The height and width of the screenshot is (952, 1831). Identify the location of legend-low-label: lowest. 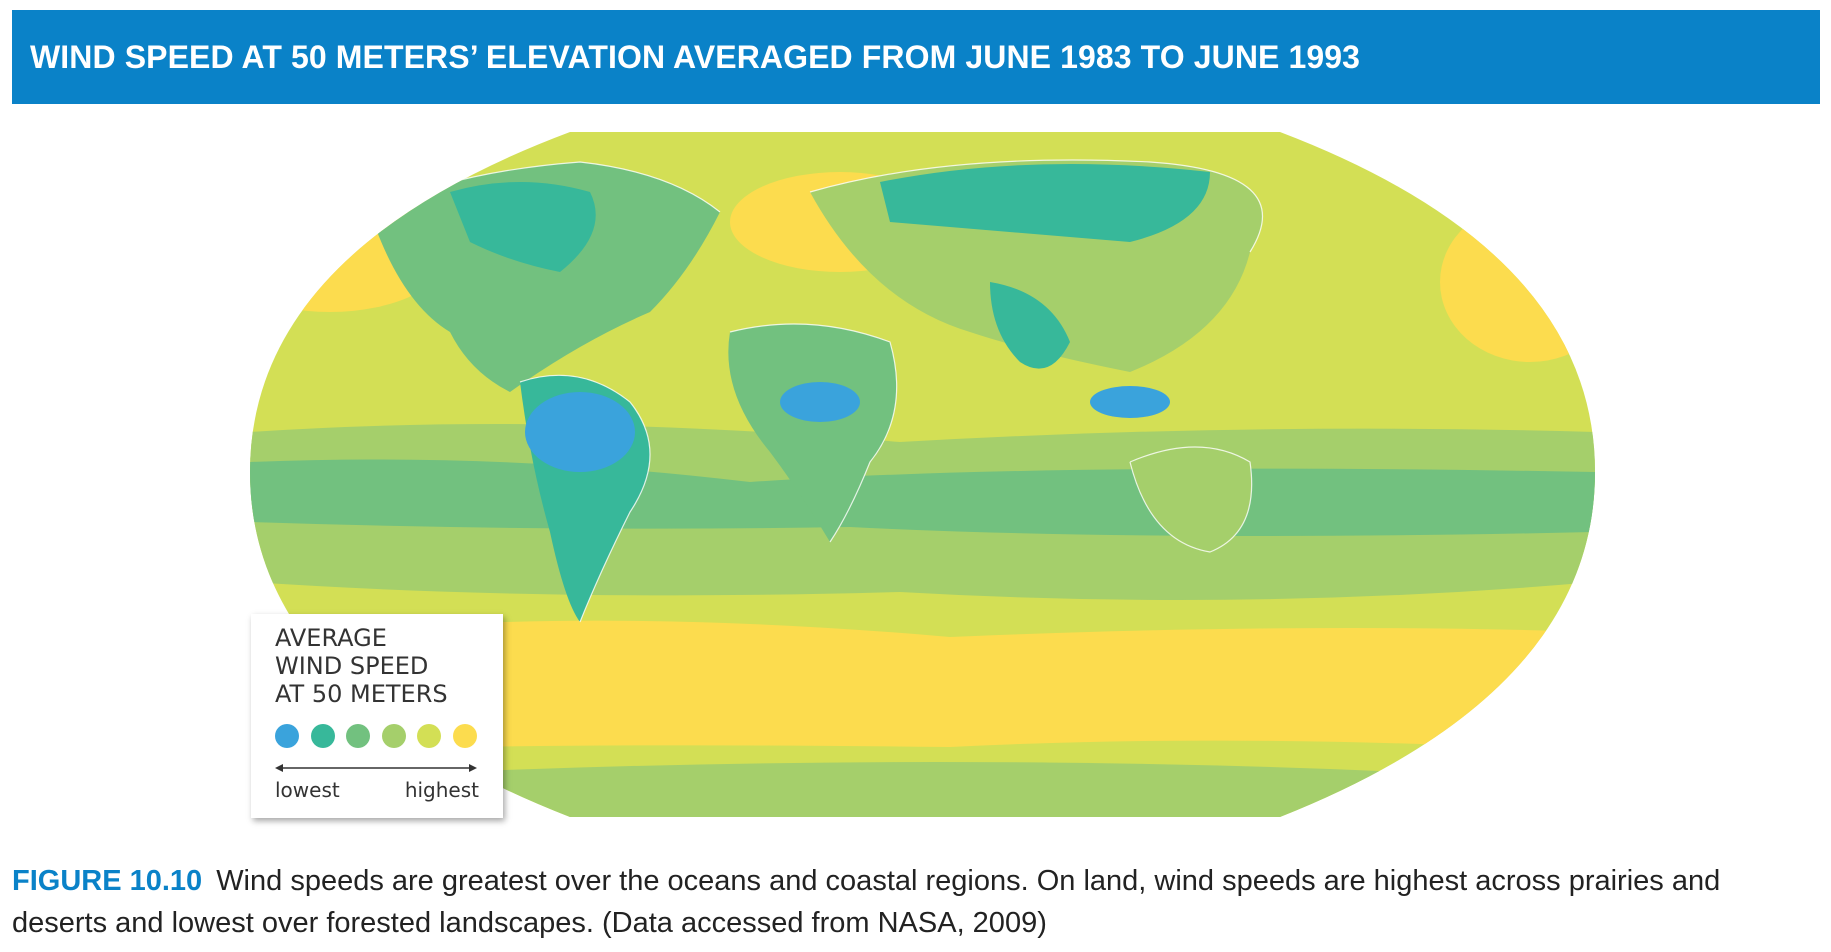
(307, 790).